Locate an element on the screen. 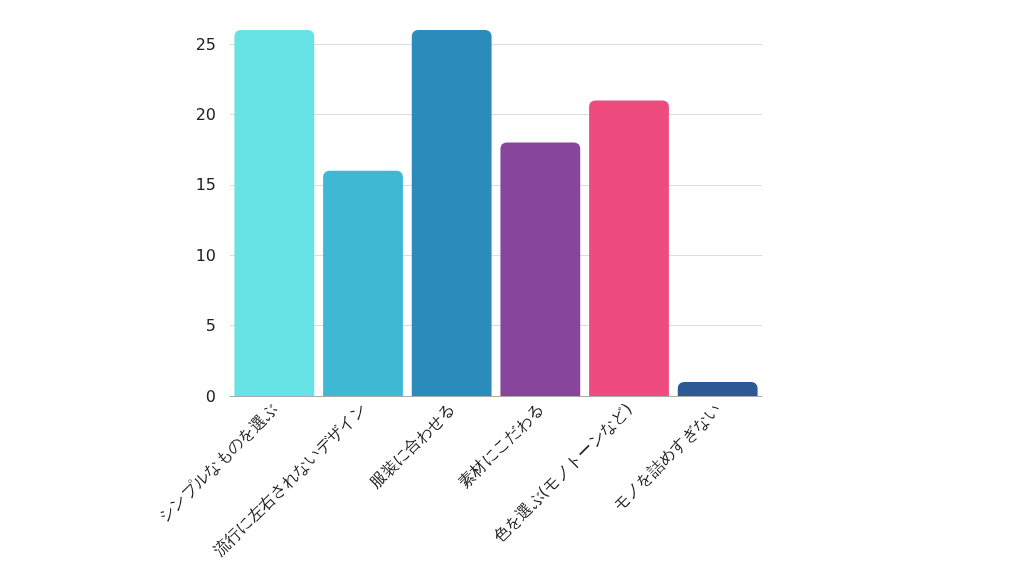 The image size is (1024, 576). y-tick-label: 0 is located at coordinates (210, 396).